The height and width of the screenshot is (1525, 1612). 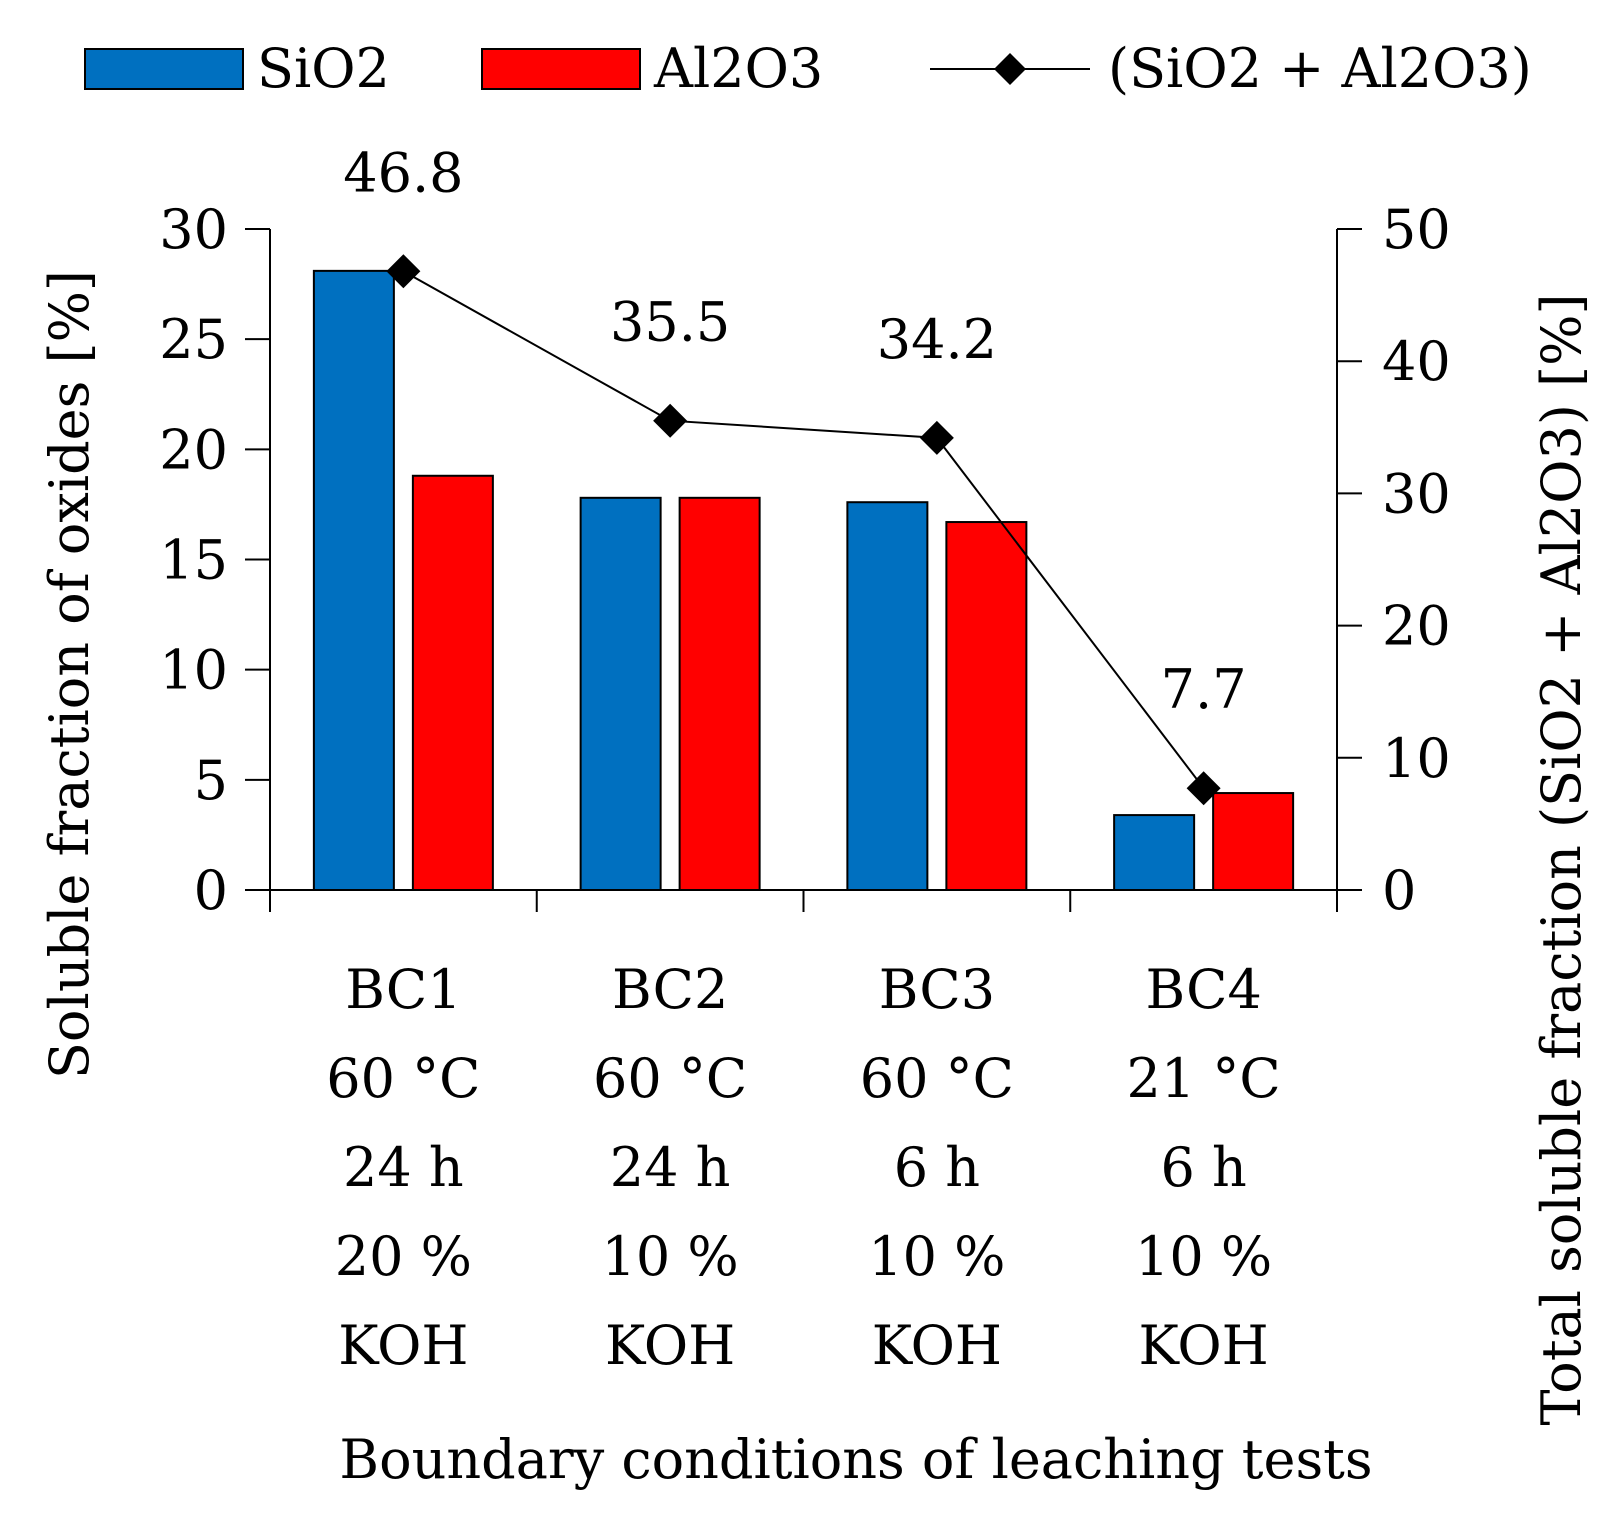 I want to click on legend: SiO2 Al2O3 (SiO2 + Al2O3), so click(x=808, y=68).